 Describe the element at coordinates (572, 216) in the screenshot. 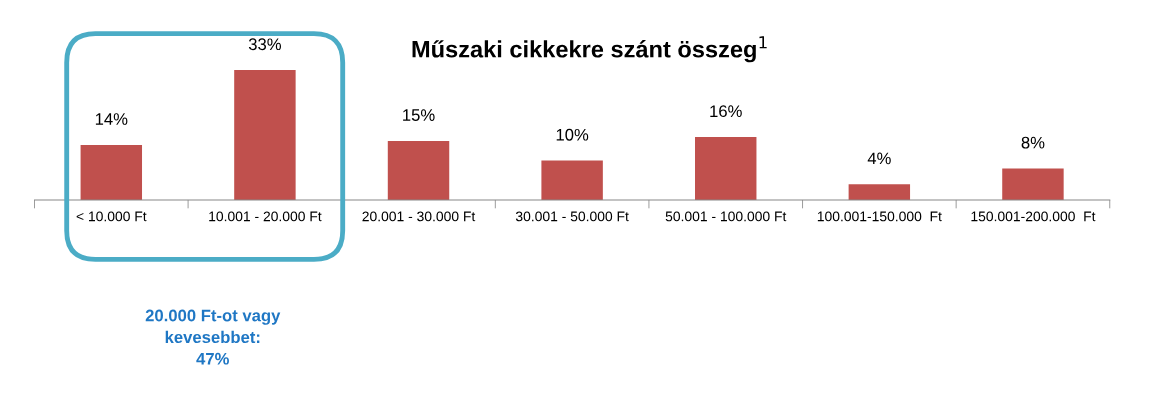

I see `x-tick-label: 30.001 - 50.000 Ft` at that location.